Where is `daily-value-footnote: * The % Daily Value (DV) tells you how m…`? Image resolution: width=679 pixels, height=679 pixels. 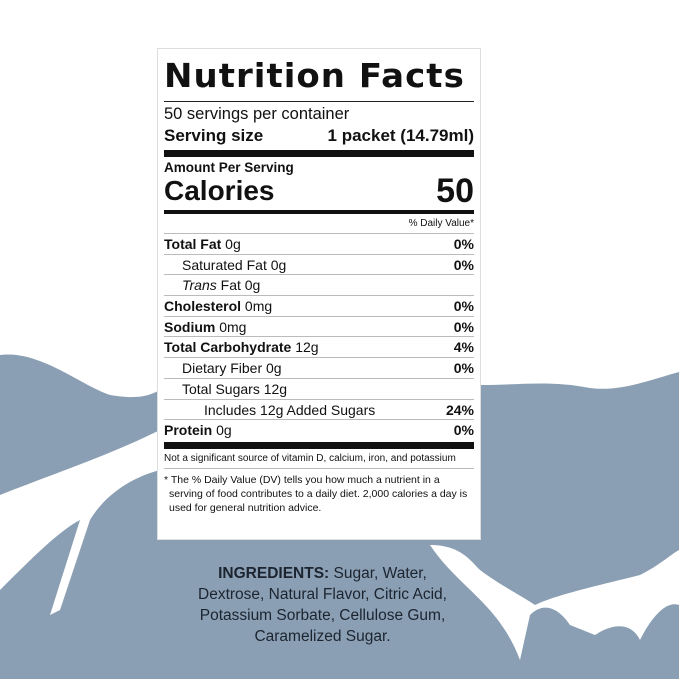
daily-value-footnote: * The % Daily Value (DV) tells you how m… is located at coordinates (316, 493).